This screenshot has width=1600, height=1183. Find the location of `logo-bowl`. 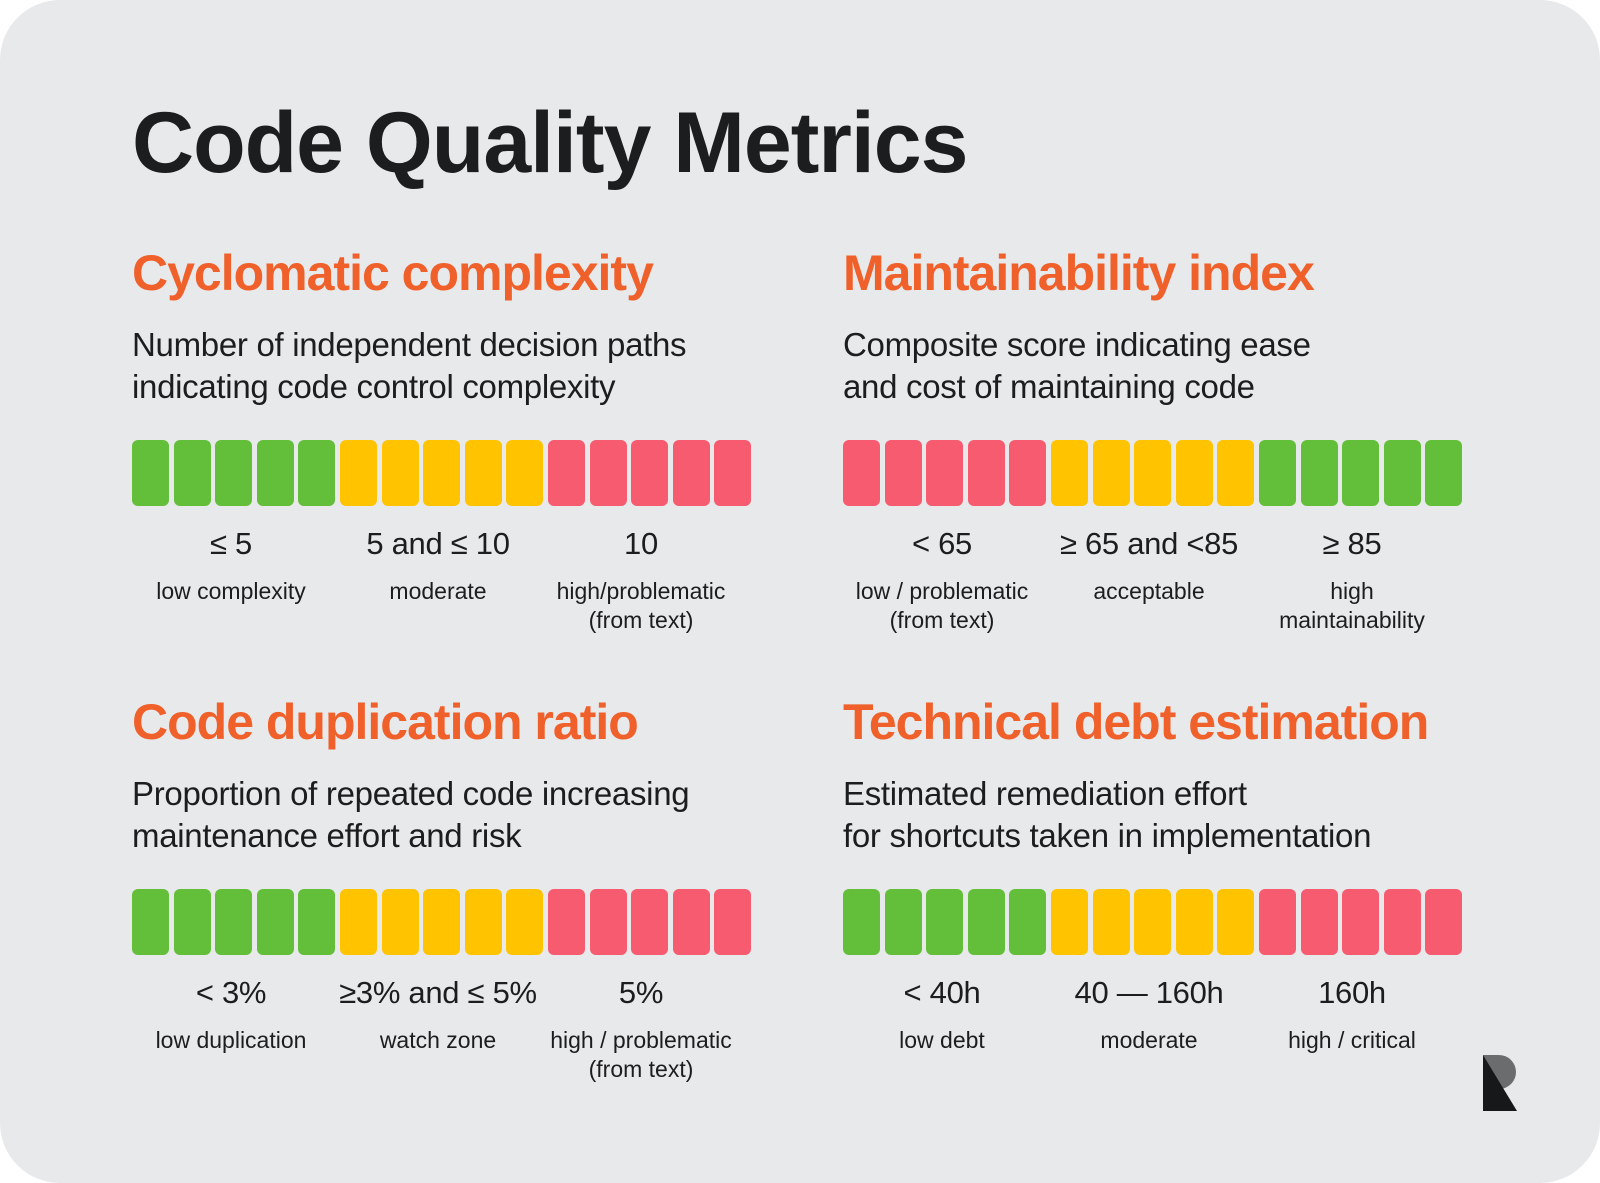

logo-bowl is located at coordinates (1499, 1072).